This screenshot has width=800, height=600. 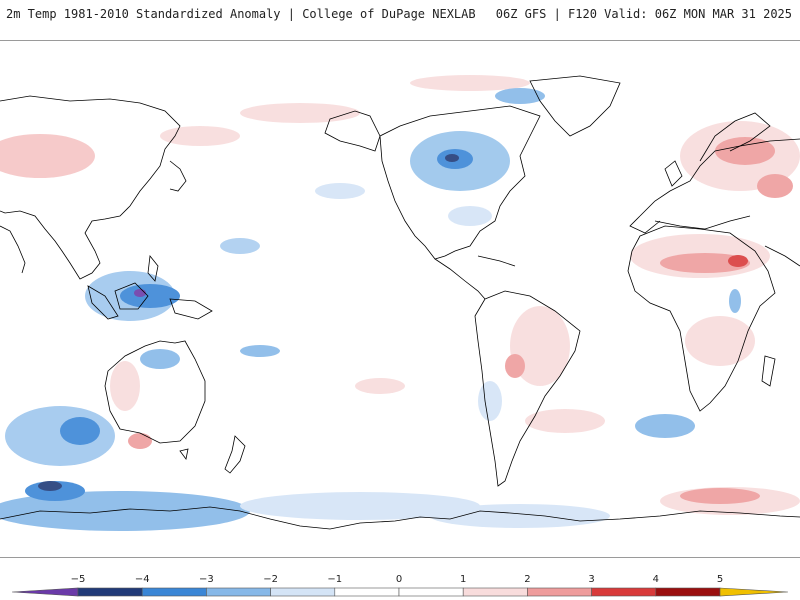 What do you see at coordinates (782, 256) in the screenshot?
I see `arabia` at bounding box center [782, 256].